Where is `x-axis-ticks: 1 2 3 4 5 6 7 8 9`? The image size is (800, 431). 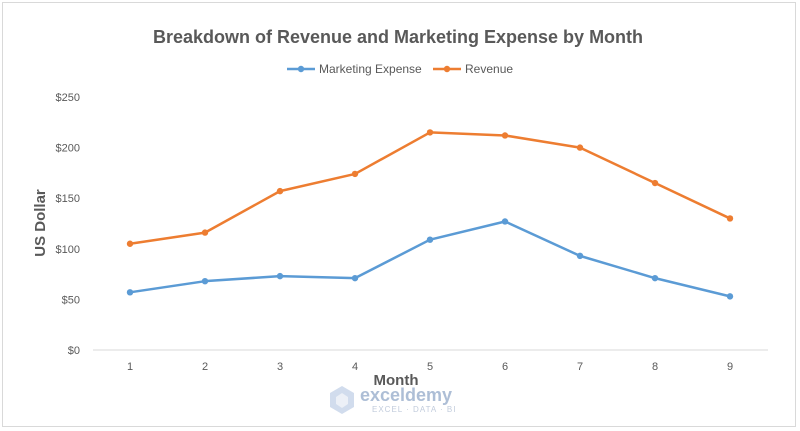 x-axis-ticks: 1 2 3 4 5 6 7 8 9 is located at coordinates (430, 367).